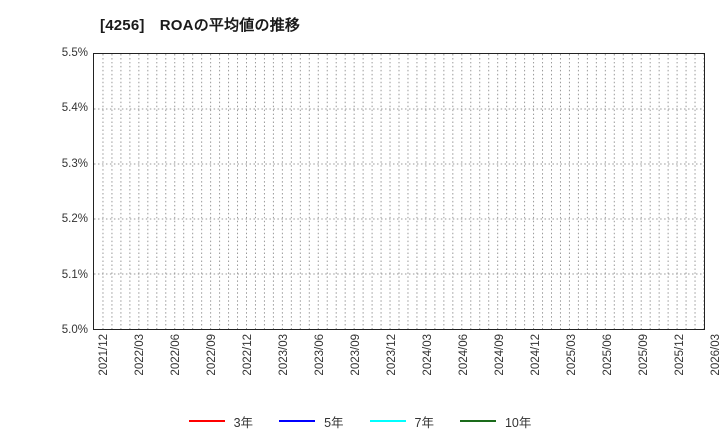 This screenshot has width=720, height=440. What do you see at coordinates (464, 355) in the screenshot?
I see `x-tick-label: 2024/06` at bounding box center [464, 355].